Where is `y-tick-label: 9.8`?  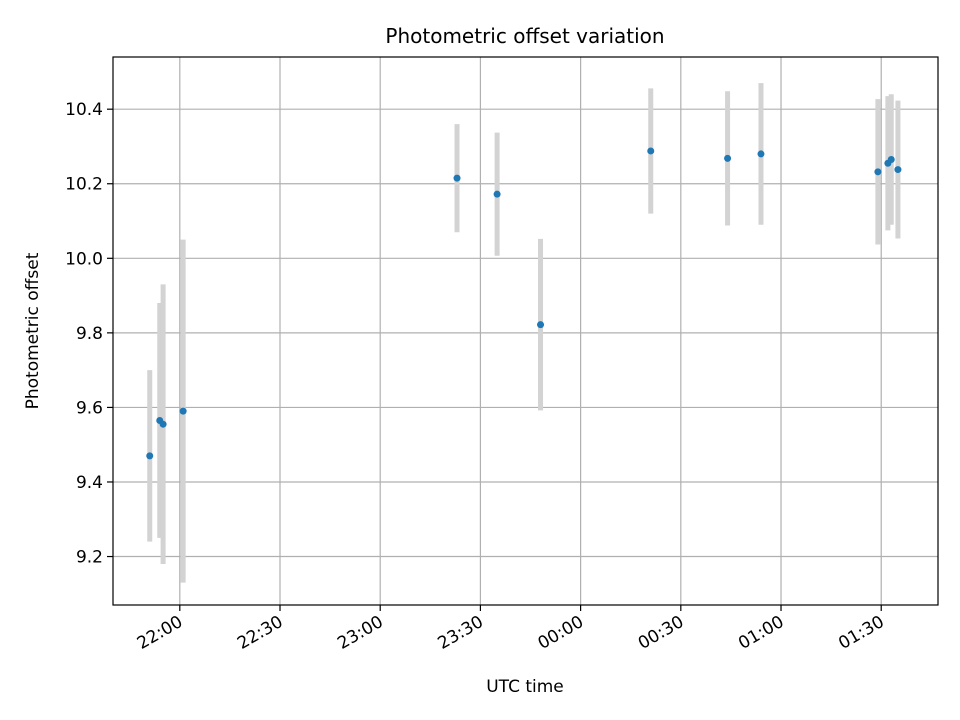
y-tick-label: 9.8 is located at coordinates (89, 334).